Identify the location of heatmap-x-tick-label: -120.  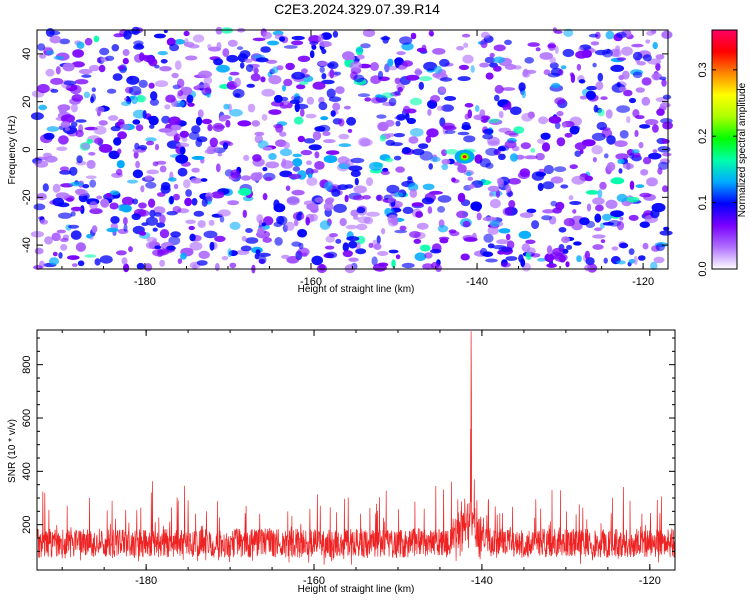
(643, 282).